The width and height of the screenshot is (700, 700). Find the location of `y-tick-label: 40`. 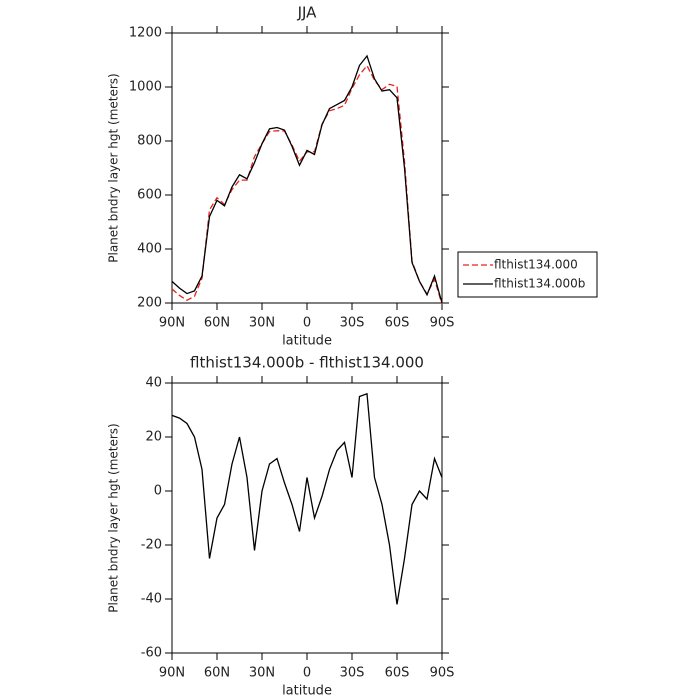

y-tick-label: 40 is located at coordinates (153, 383).